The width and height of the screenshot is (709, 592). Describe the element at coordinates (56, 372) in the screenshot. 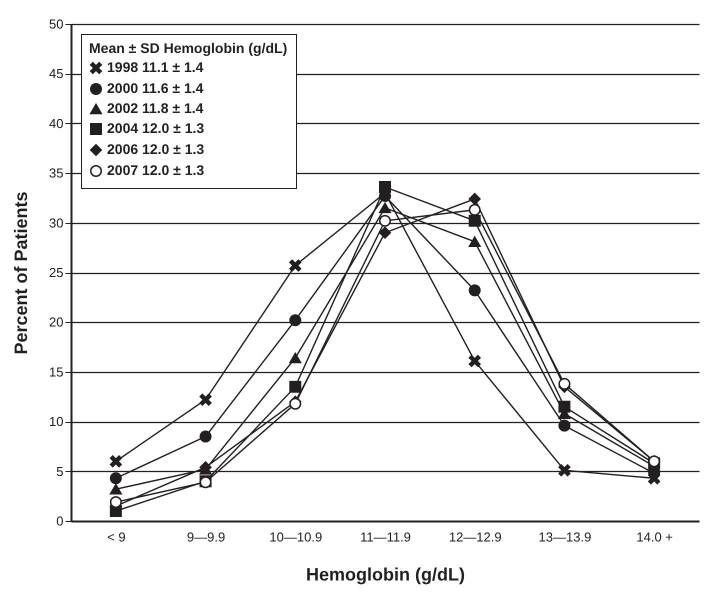

I see `y-tick-label: 15` at that location.